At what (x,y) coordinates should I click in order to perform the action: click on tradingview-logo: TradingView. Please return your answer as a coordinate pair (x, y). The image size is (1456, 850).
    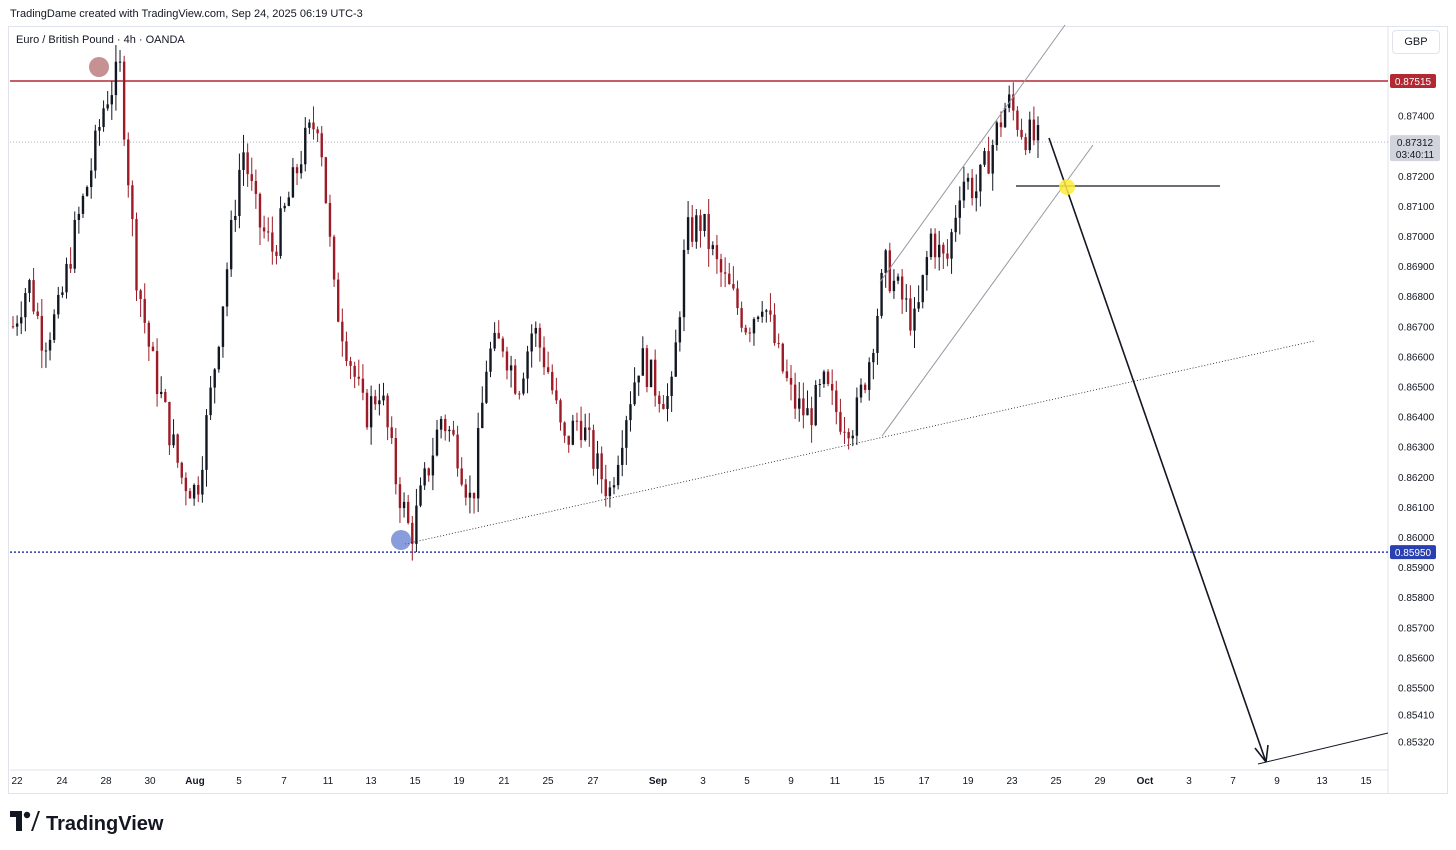
    Looking at the image, I should click on (86, 824).